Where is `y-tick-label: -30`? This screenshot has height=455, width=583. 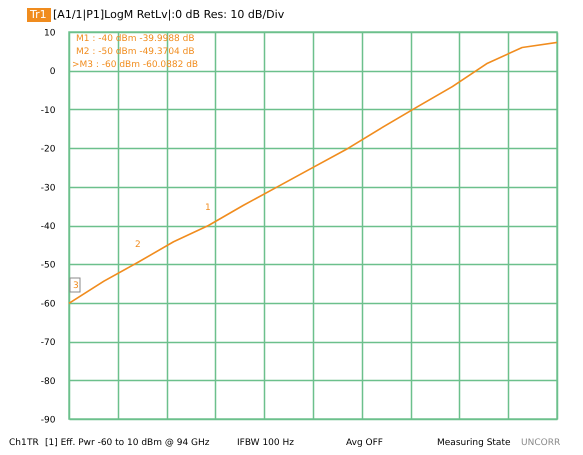
y-tick-label: -30 is located at coordinates (48, 188).